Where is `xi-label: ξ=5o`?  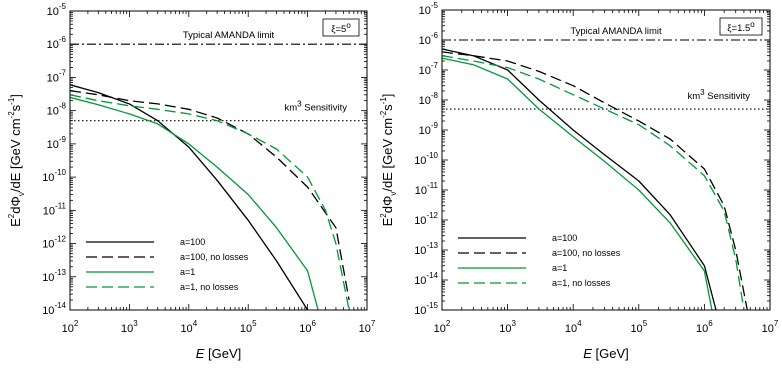 xi-label: ξ=5o is located at coordinates (341, 28).